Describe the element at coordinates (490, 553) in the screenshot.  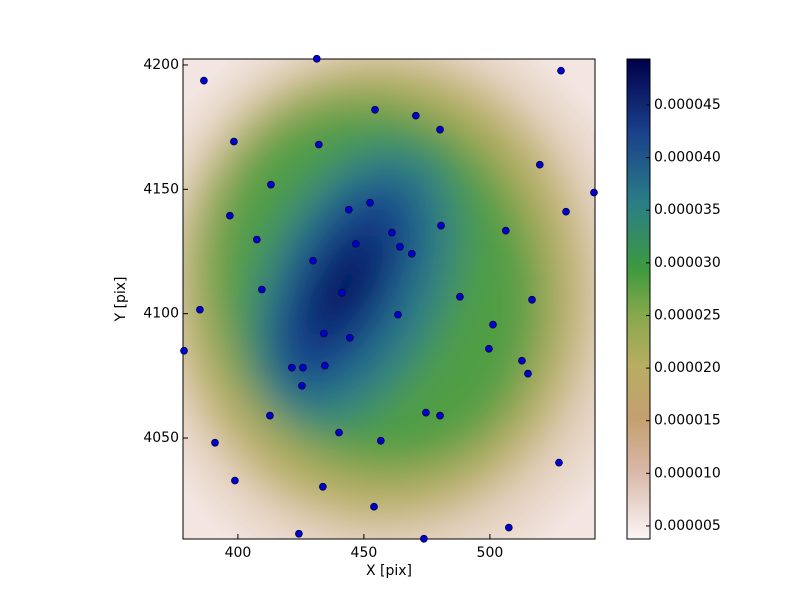
I see `x-tick-label: 500` at that location.